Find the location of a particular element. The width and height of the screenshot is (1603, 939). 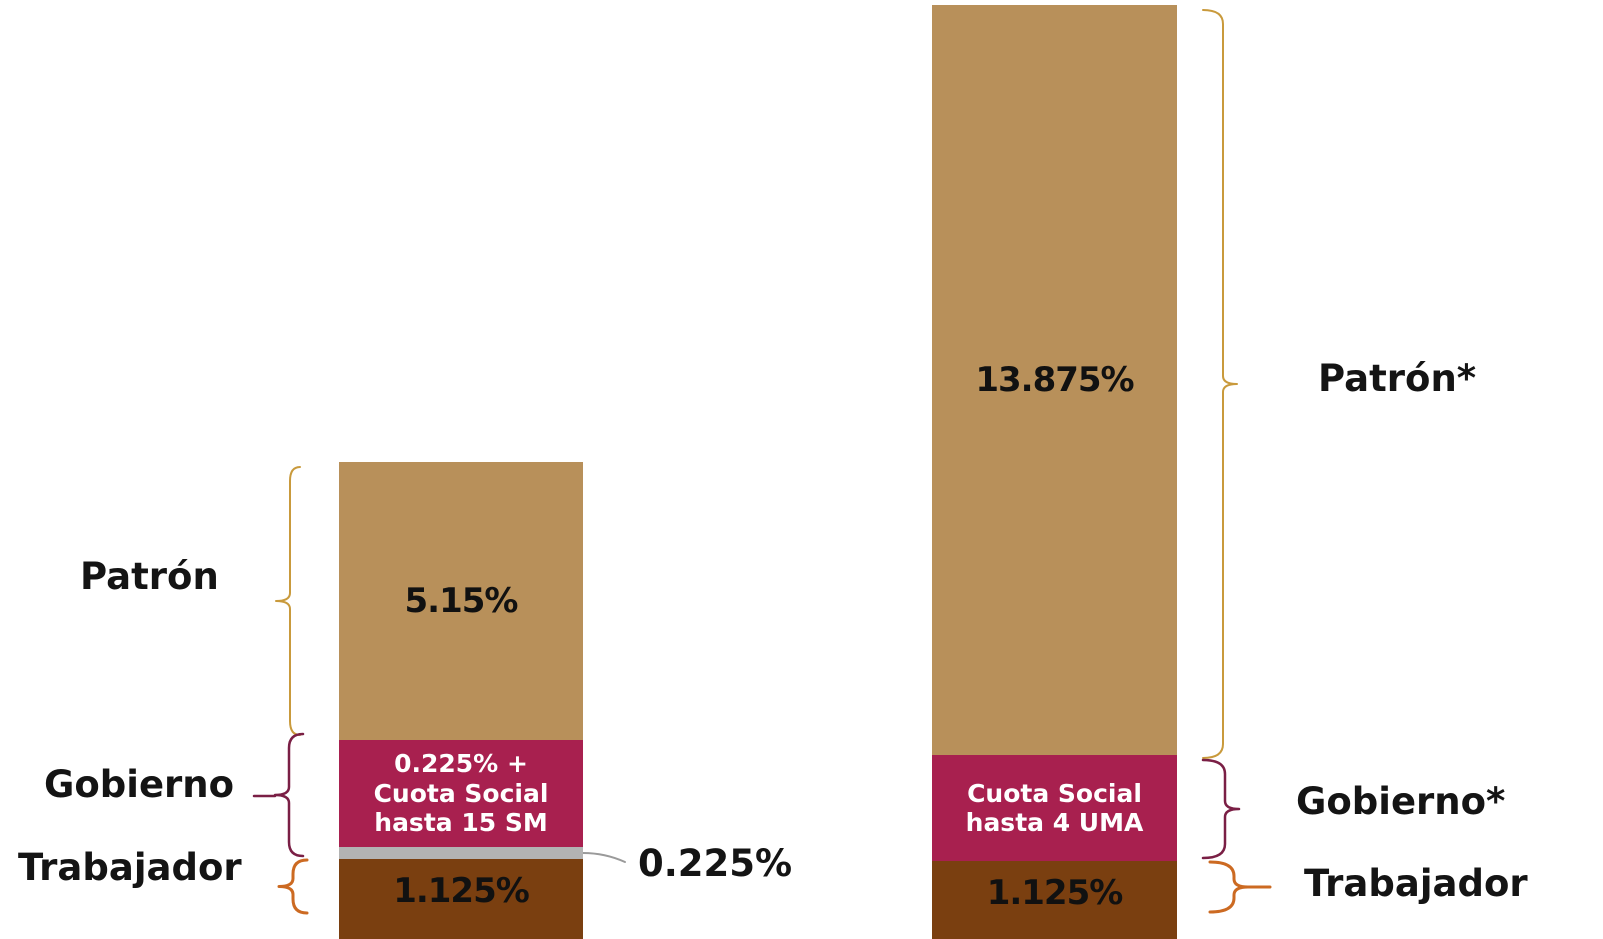

bar-1-patron-brace is located at coordinates (288, 601).